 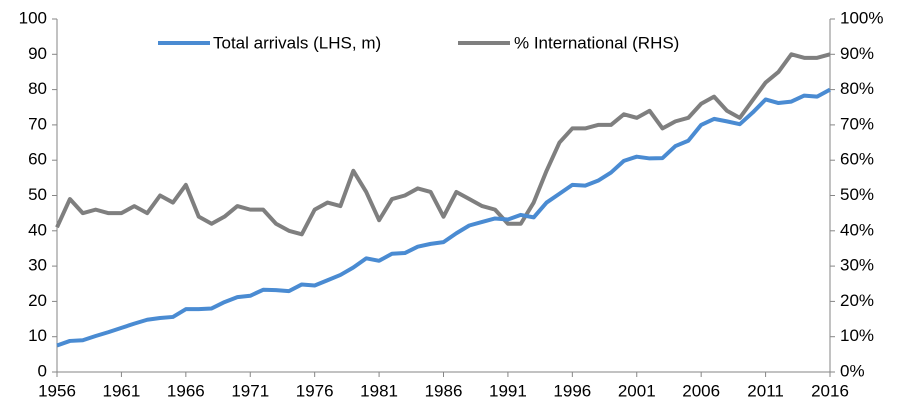 What do you see at coordinates (857, 53) in the screenshot?
I see `y2-tick-label: 90%` at bounding box center [857, 53].